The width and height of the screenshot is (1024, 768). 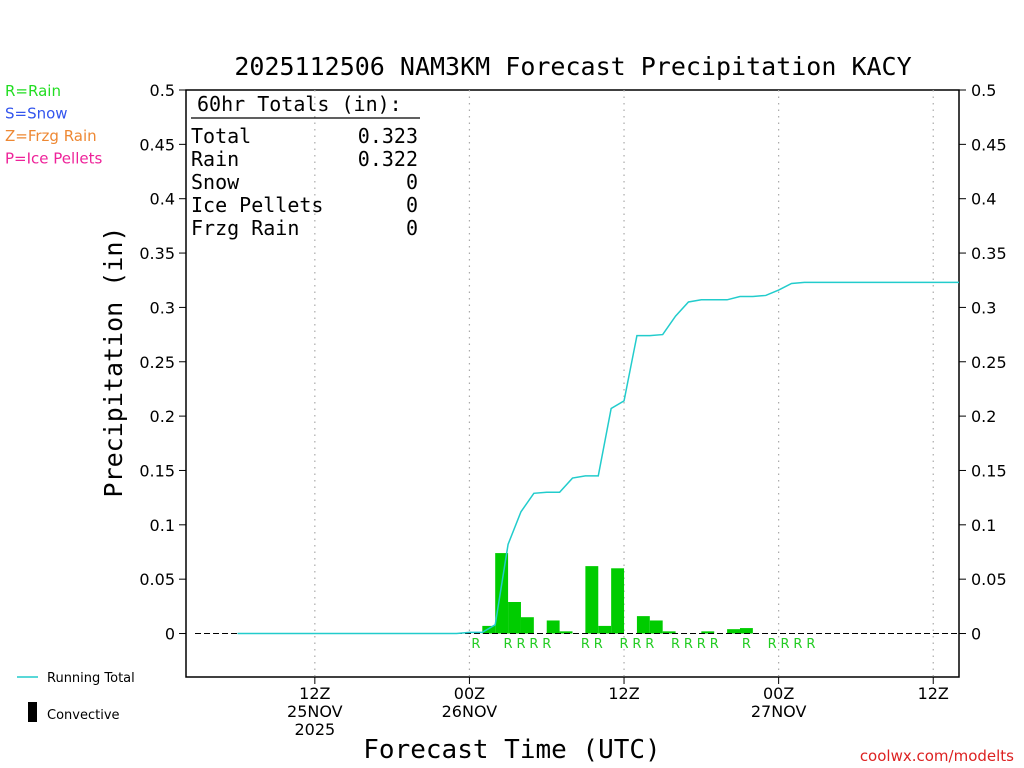 What do you see at coordinates (157, 362) in the screenshot?
I see `y-tick-label: 0.25` at bounding box center [157, 362].